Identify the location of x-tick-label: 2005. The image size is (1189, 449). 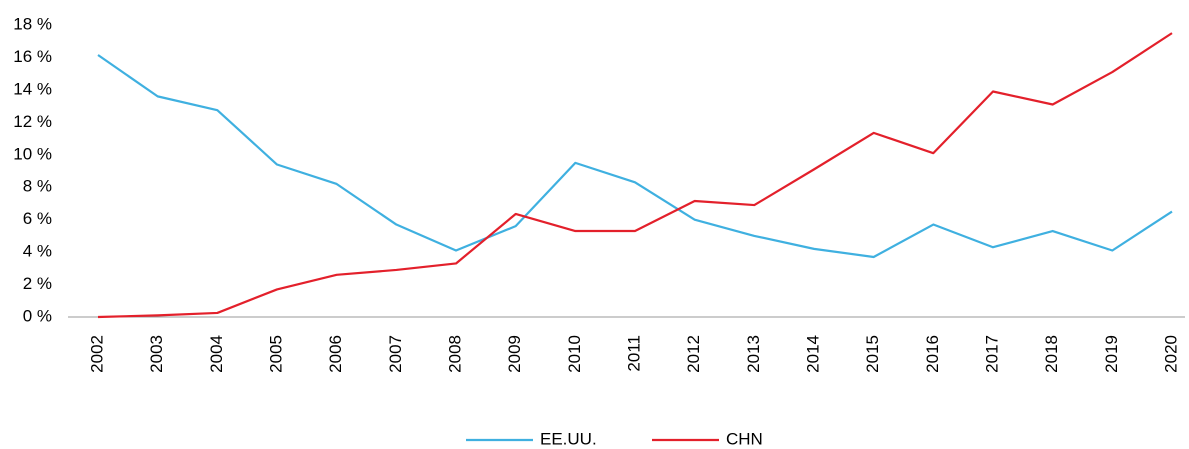
(275, 354).